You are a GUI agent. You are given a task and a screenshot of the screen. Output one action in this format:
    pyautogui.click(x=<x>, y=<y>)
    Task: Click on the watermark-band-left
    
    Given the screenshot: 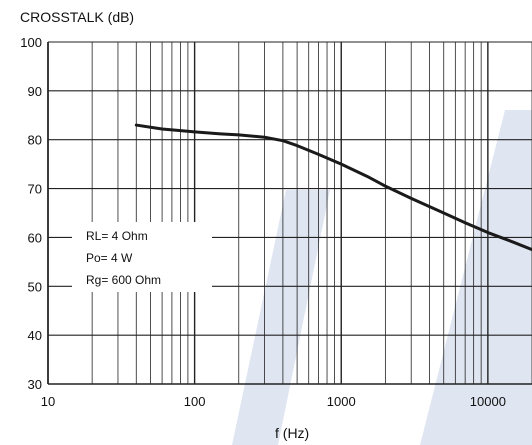 What is the action you would take?
    pyautogui.click(x=281, y=317)
    